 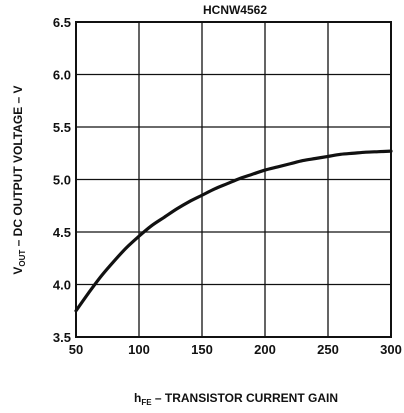 What do you see at coordinates (139, 349) in the screenshot?
I see `x-tick-label: 100` at bounding box center [139, 349].